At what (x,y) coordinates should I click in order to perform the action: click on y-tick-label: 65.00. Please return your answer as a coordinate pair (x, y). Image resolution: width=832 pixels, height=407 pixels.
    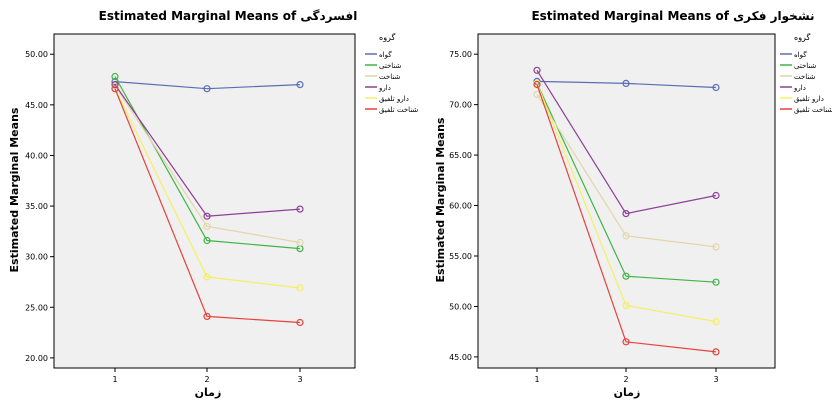
    Looking at the image, I should click on (460, 155).